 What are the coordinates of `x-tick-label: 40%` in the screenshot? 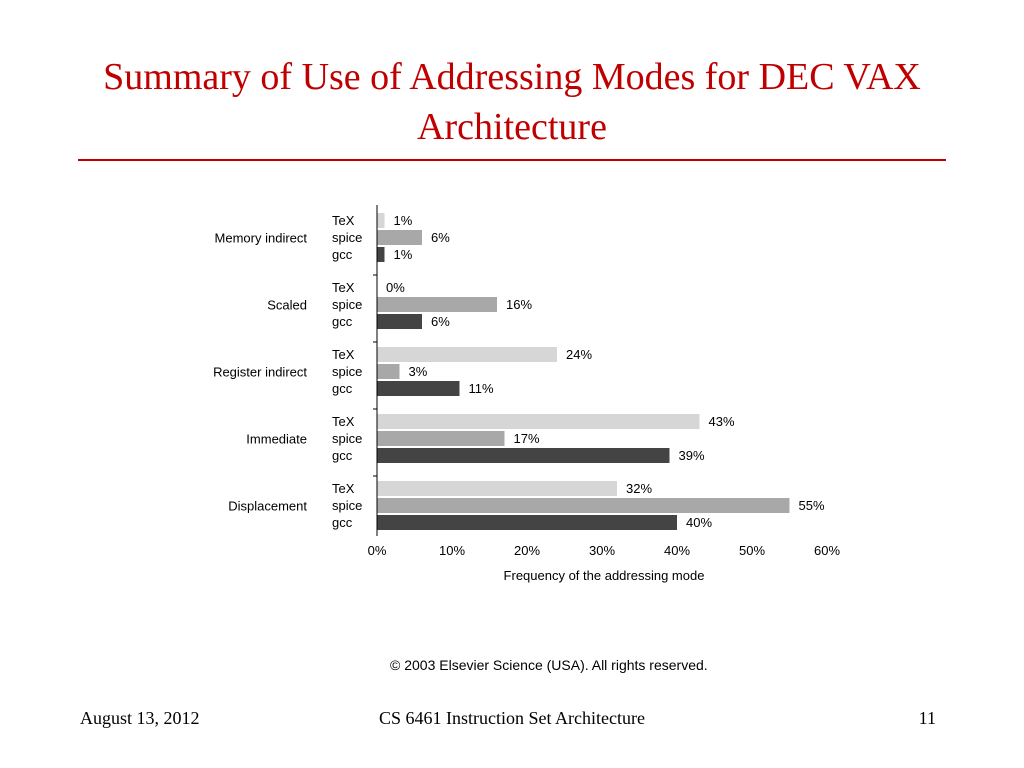 It's located at (677, 550).